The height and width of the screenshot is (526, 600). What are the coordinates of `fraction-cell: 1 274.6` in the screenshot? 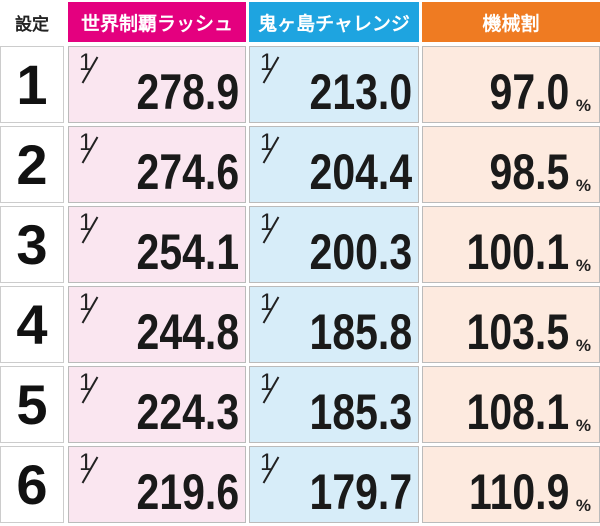 It's located at (157, 164).